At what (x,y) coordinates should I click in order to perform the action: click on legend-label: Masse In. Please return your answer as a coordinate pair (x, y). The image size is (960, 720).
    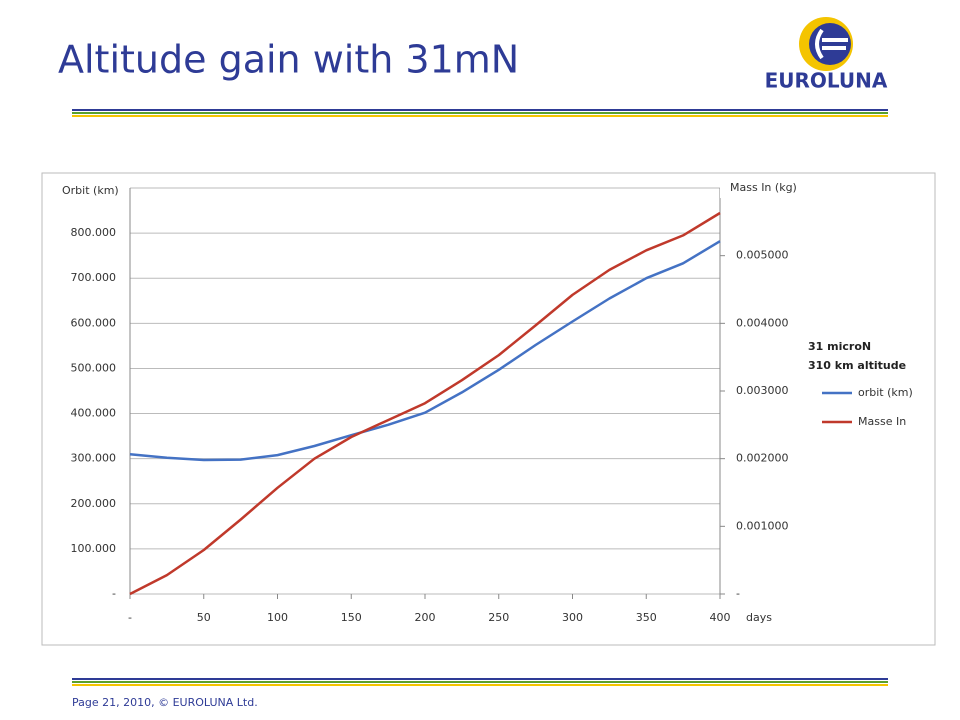
    Looking at the image, I should click on (882, 421).